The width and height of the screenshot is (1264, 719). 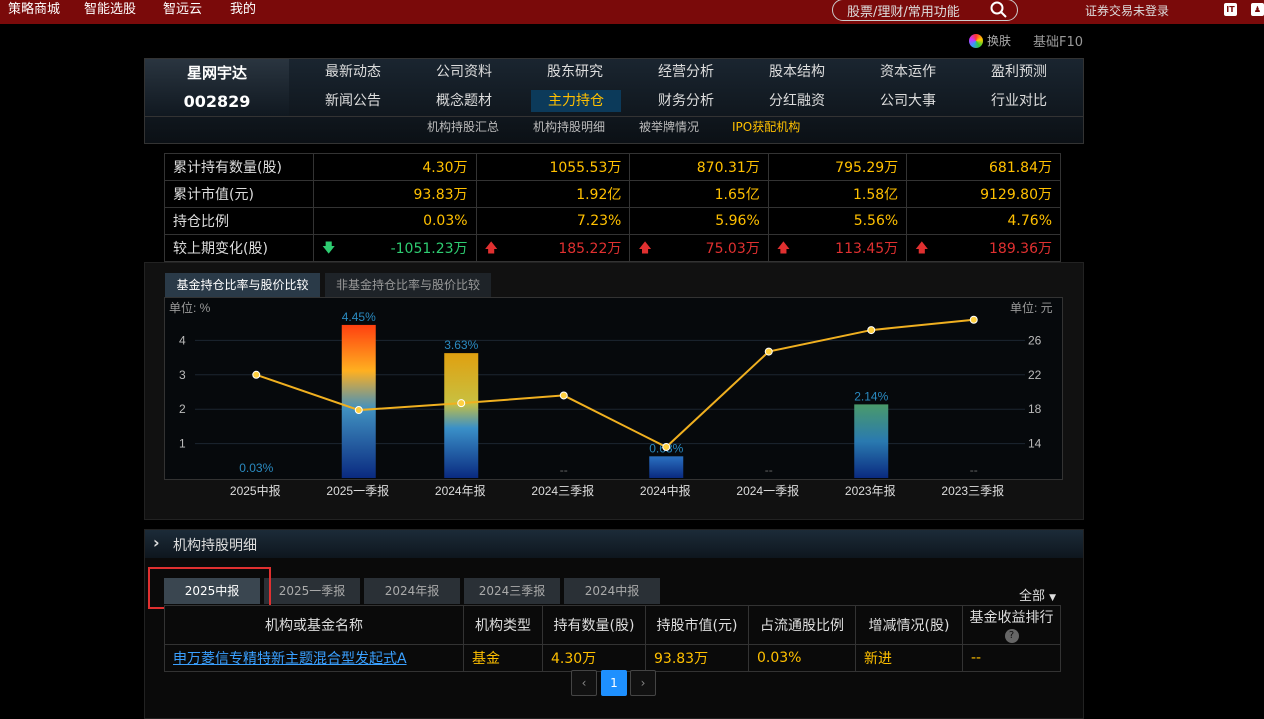 I want to click on page-1-button: 1, so click(x=614, y=683).